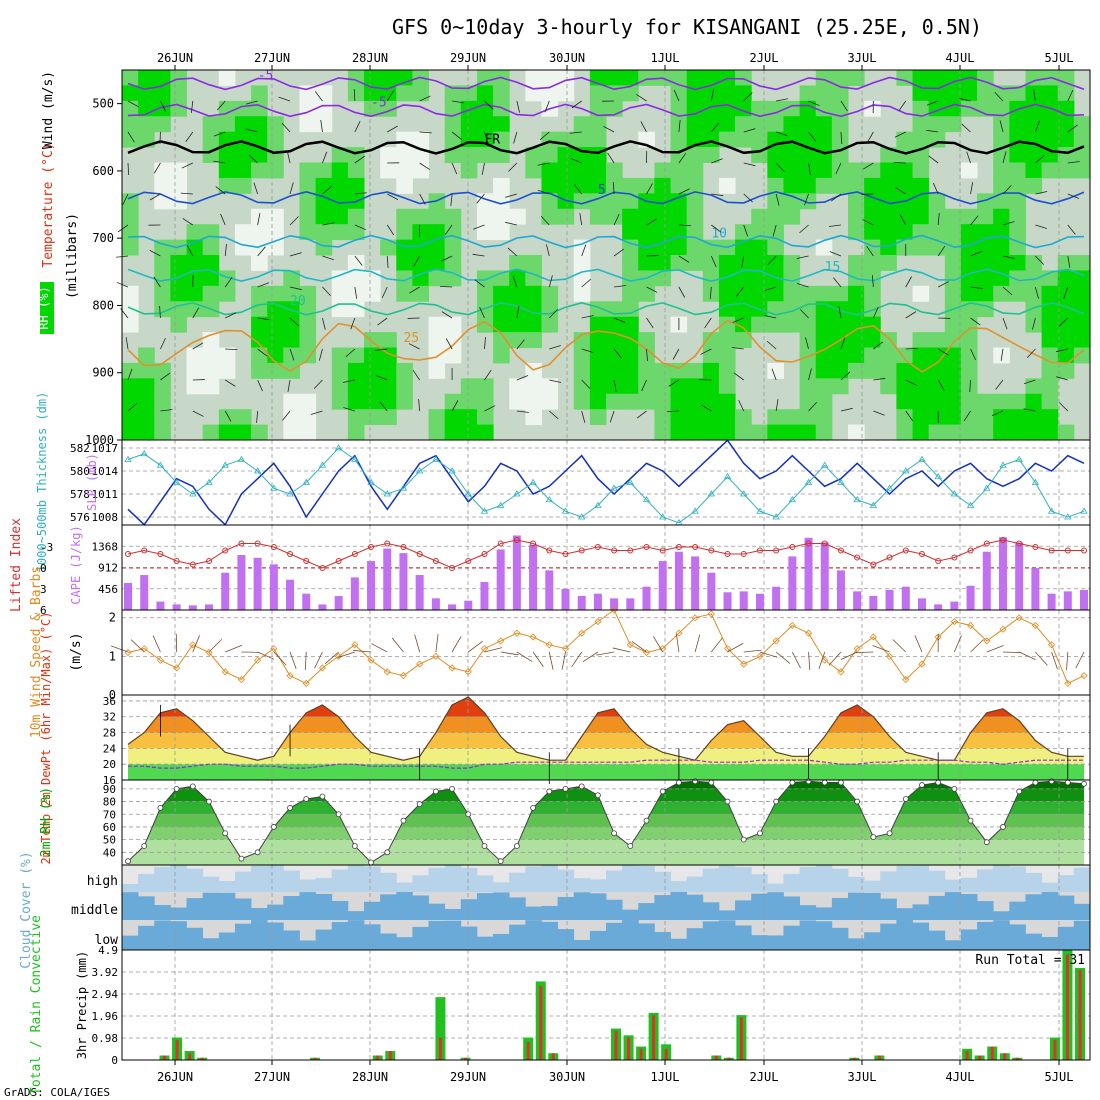 This screenshot has height=1100, width=1100. What do you see at coordinates (99, 440) in the screenshot?
I see `pressure-tick-label: 1000` at bounding box center [99, 440].